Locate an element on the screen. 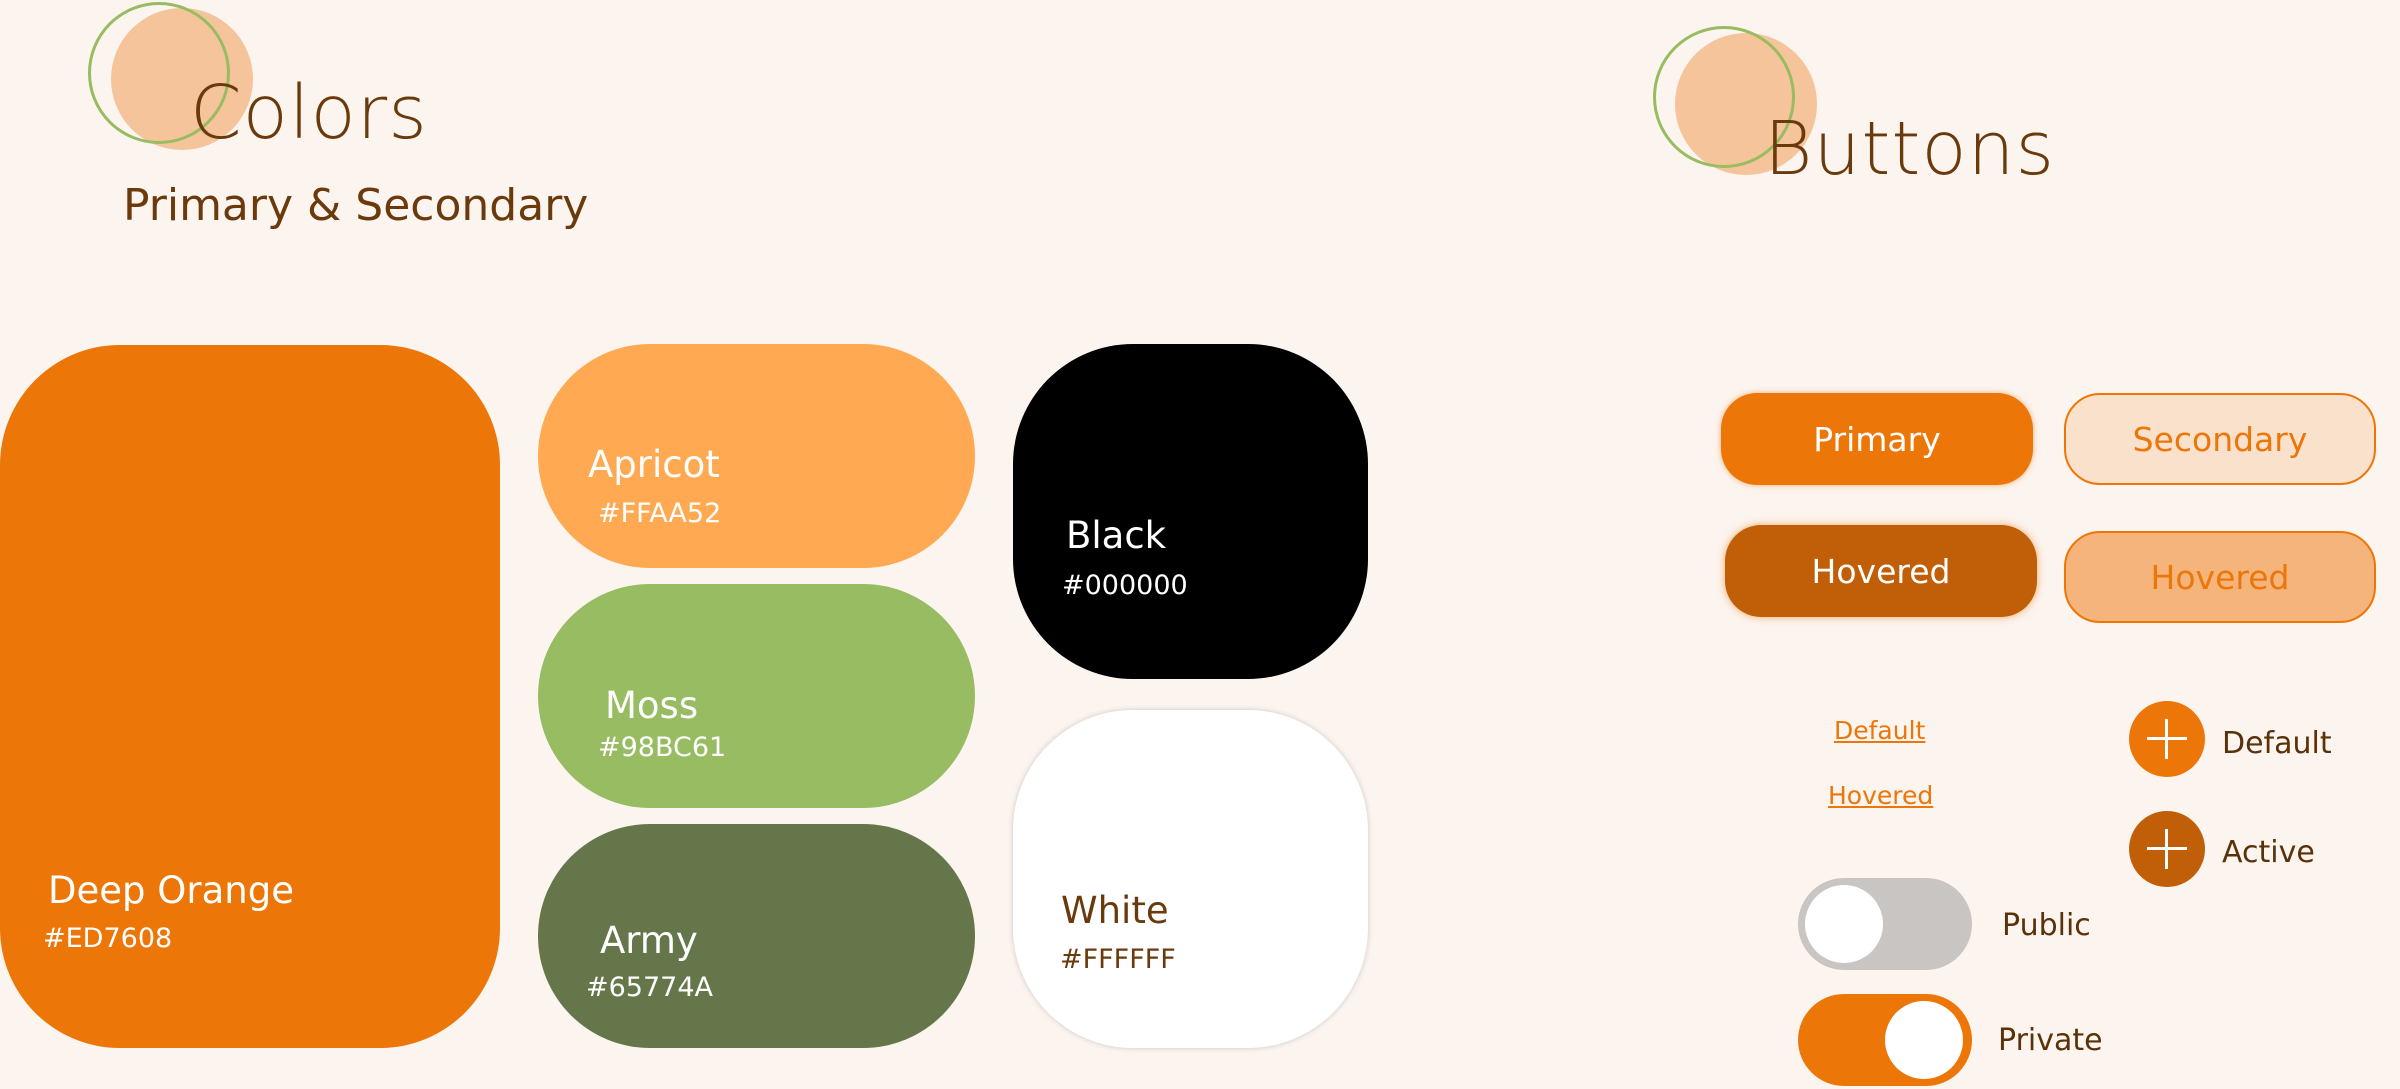 Image resolution: width=2400 pixels, height=1089 pixels. add-button-active-label: Active is located at coordinates (2268, 852).